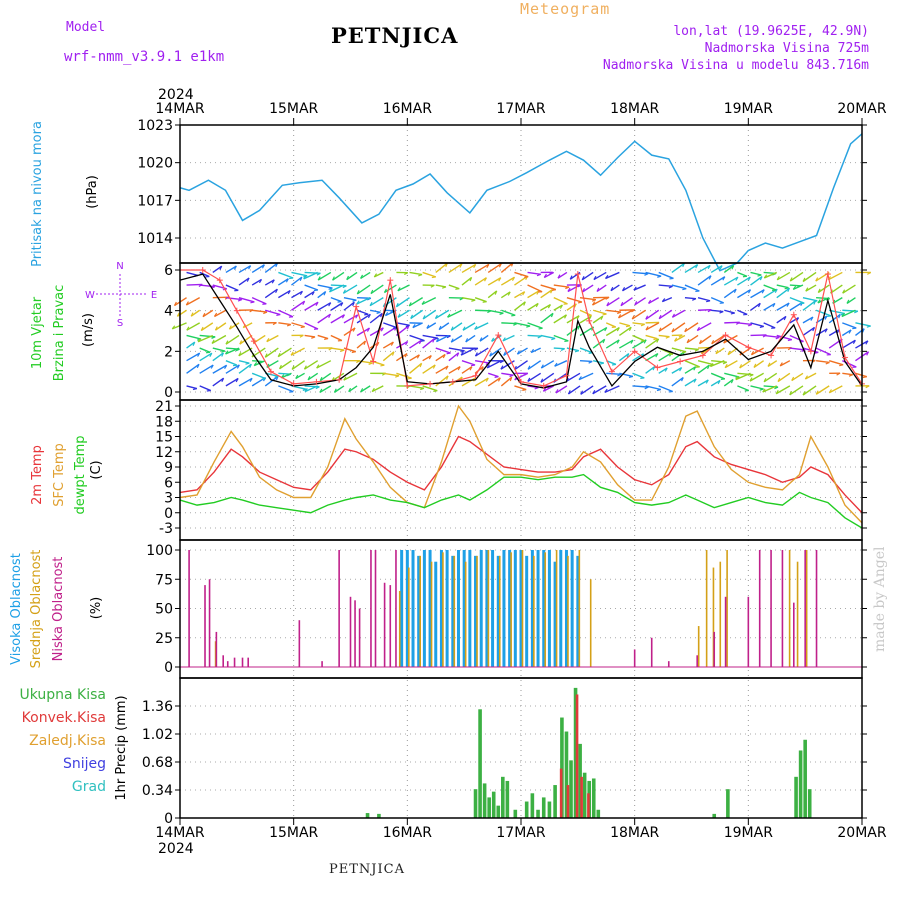  I want to click on xlabel-top: 20MAR, so click(861, 109).